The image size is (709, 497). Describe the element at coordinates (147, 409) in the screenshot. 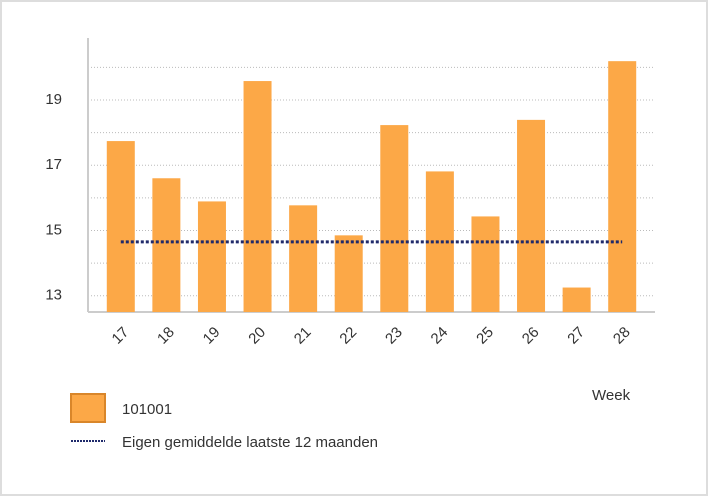

I see `legend-label: 101001` at that location.